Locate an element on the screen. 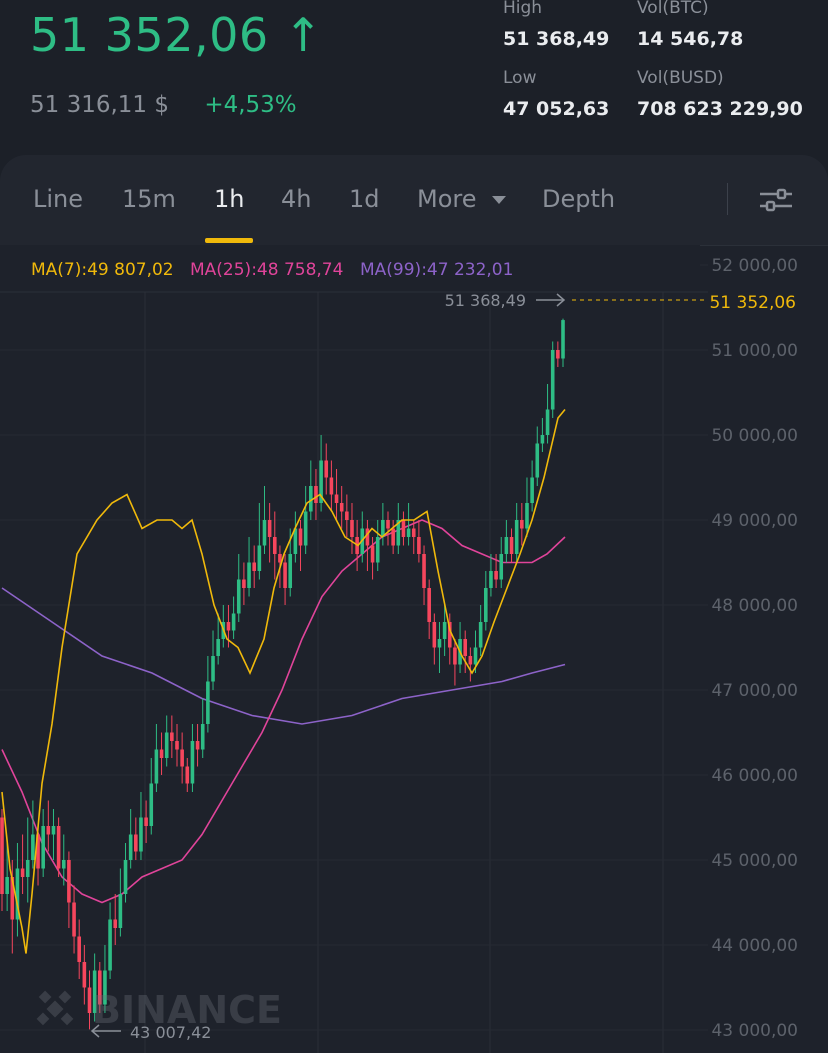 This screenshot has height=1053, width=828. tab-depth: Depth is located at coordinates (579, 199).